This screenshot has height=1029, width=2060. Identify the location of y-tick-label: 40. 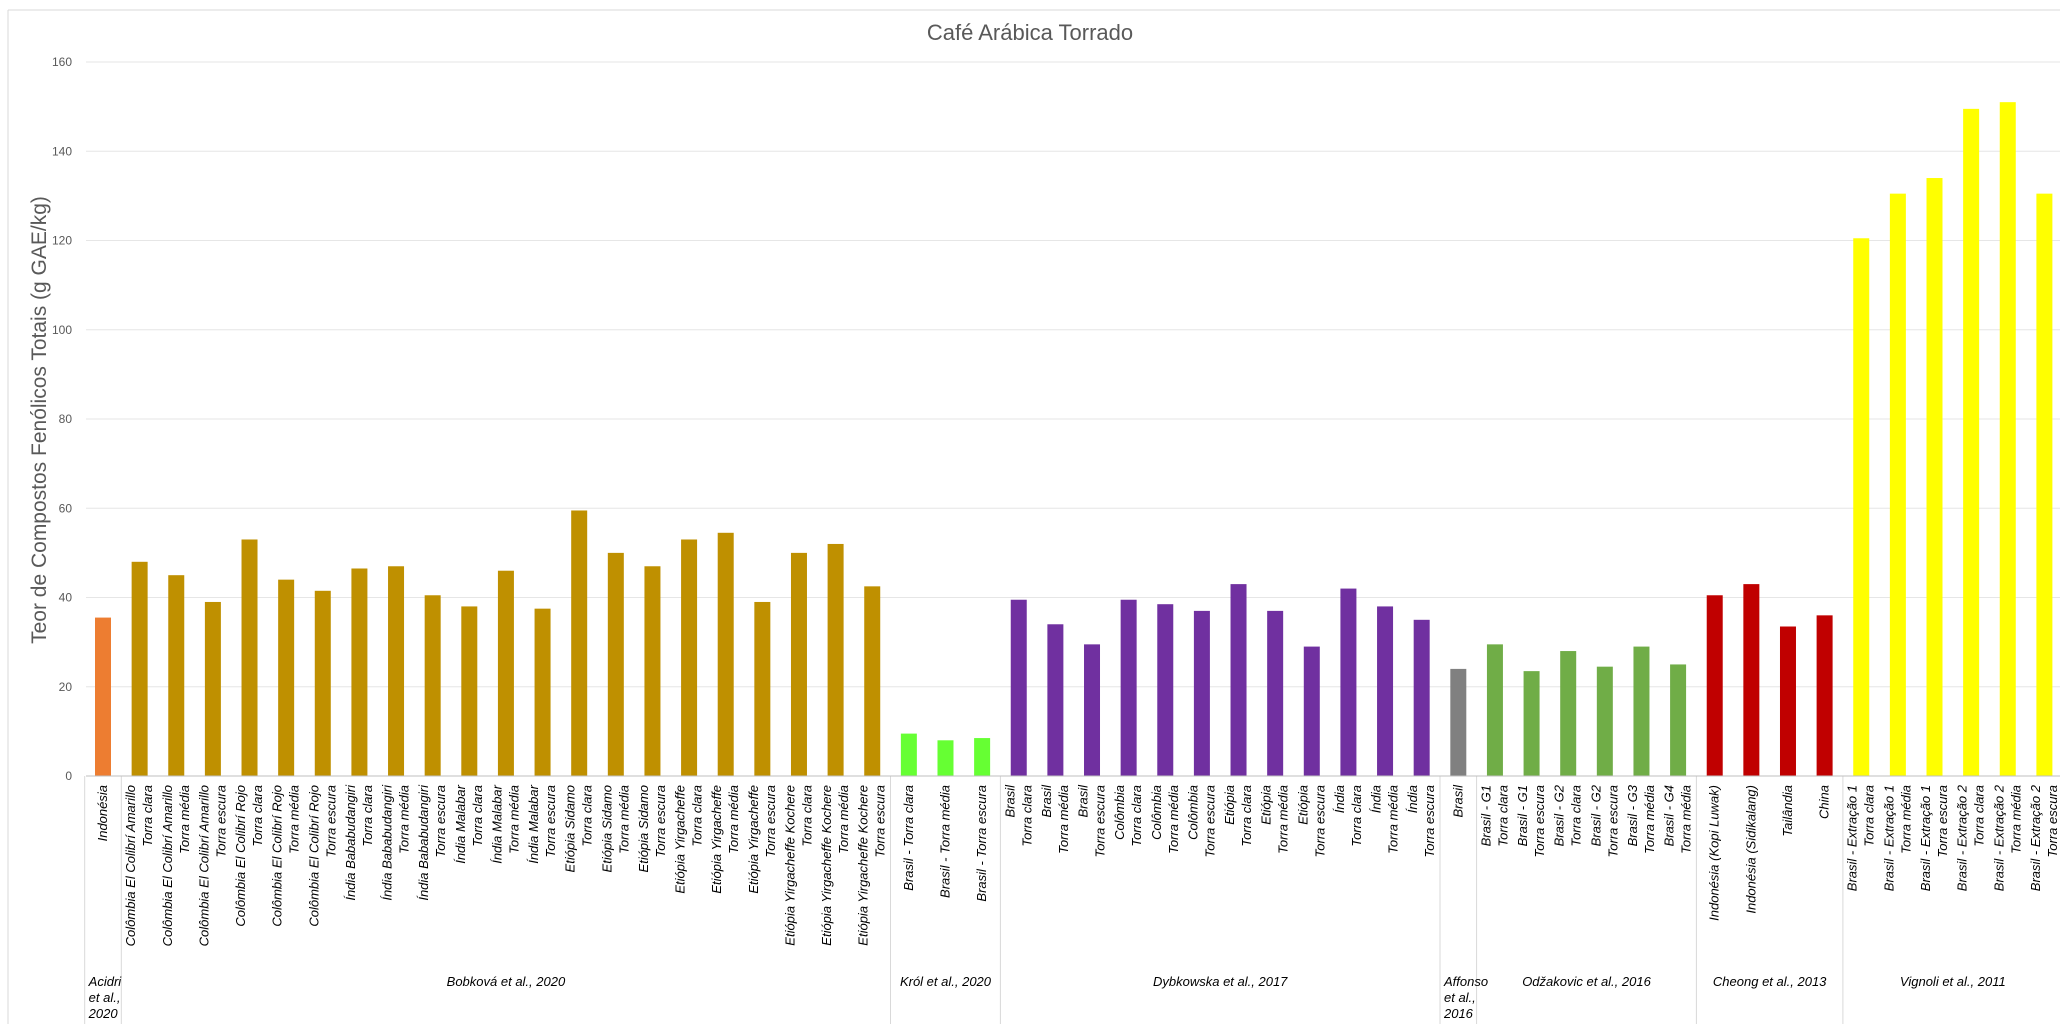
(66, 598).